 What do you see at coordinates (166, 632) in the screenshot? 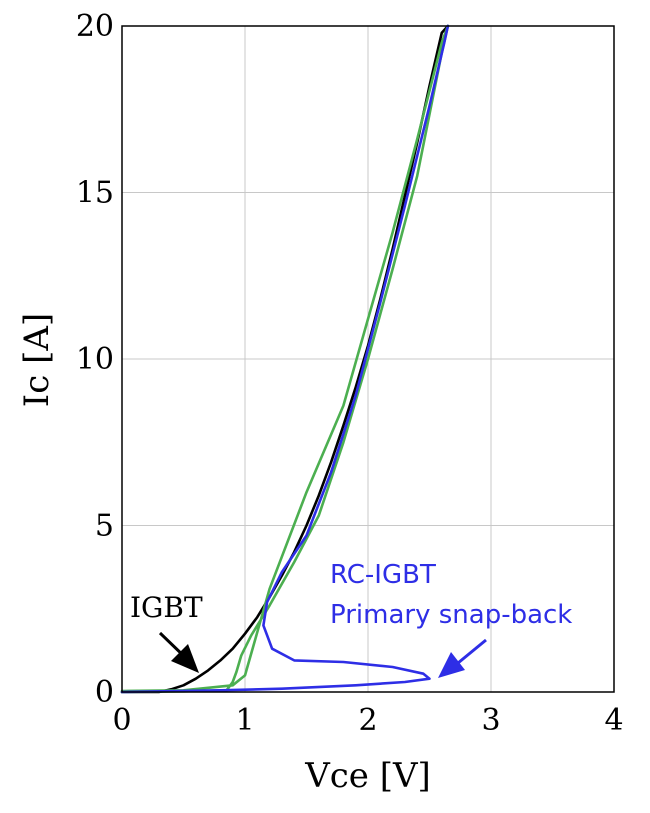
I see `igbt-annotation: IGBT` at bounding box center [166, 632].